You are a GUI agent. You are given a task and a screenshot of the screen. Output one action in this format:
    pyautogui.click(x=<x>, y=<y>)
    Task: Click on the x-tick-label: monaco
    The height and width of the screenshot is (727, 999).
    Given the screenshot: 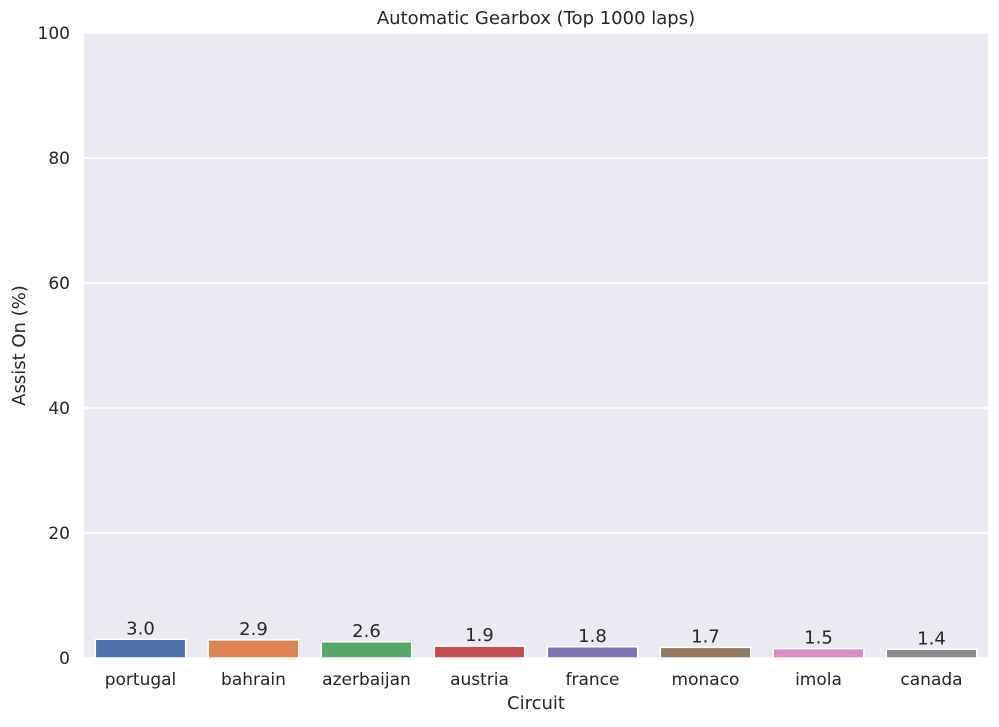 What is the action you would take?
    pyautogui.click(x=706, y=680)
    